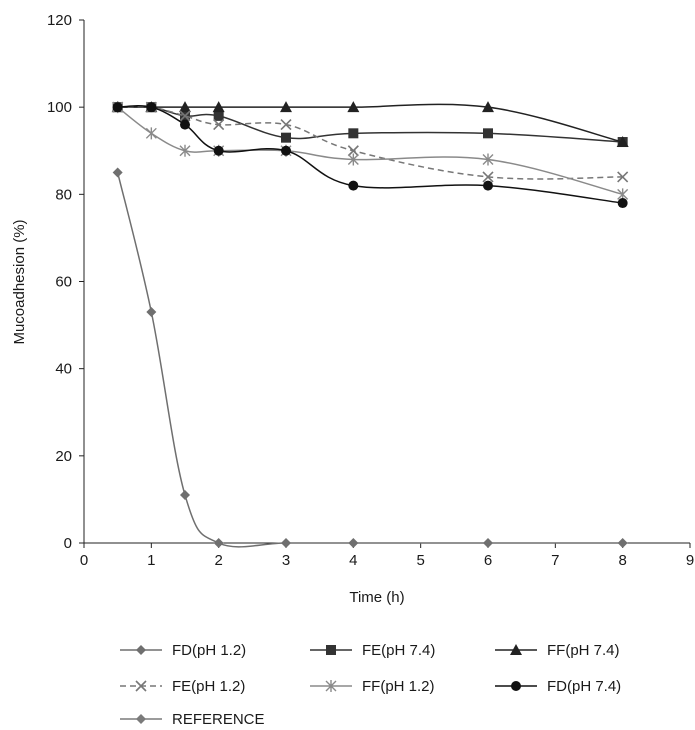  What do you see at coordinates (690, 560) in the screenshot?
I see `x-tick-label: 9` at bounding box center [690, 560].